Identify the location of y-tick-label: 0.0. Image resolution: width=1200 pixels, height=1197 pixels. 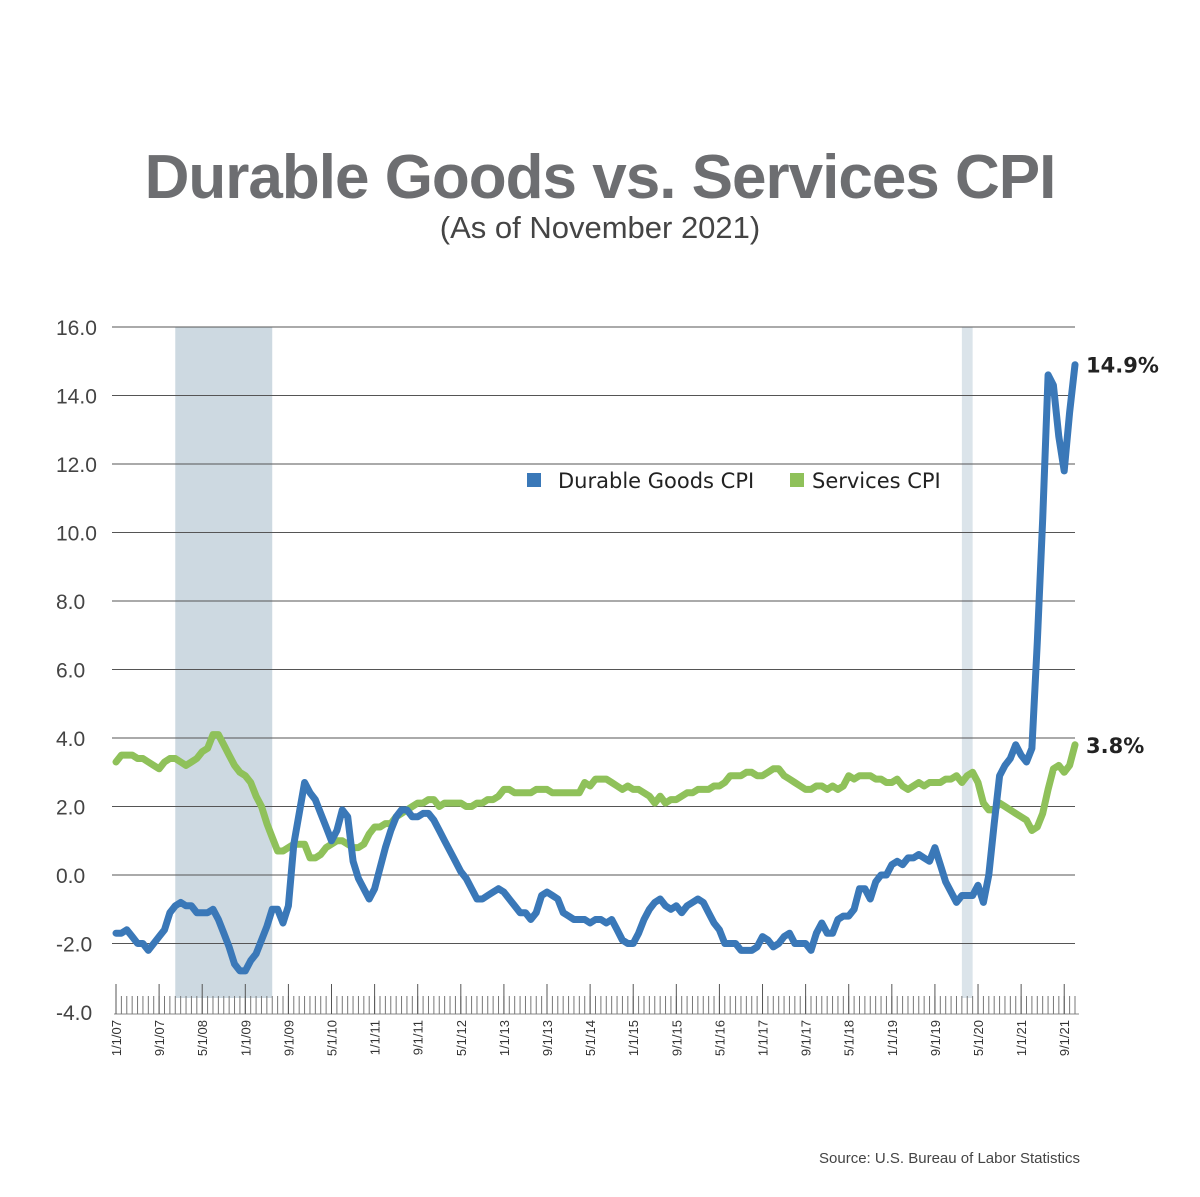
(70, 876).